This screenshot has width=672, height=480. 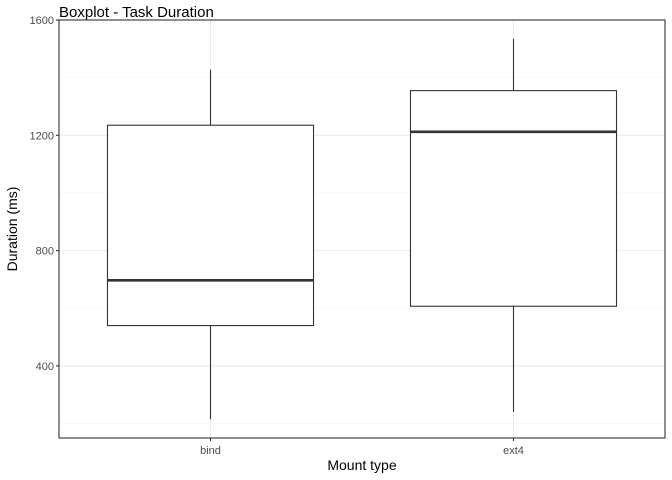 I want to click on y-tick-label: 1600, so click(x=42, y=21).